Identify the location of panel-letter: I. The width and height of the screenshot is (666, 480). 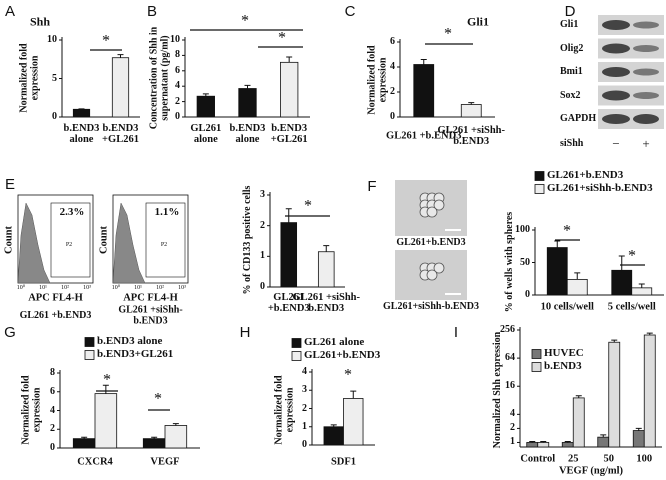
(456, 333).